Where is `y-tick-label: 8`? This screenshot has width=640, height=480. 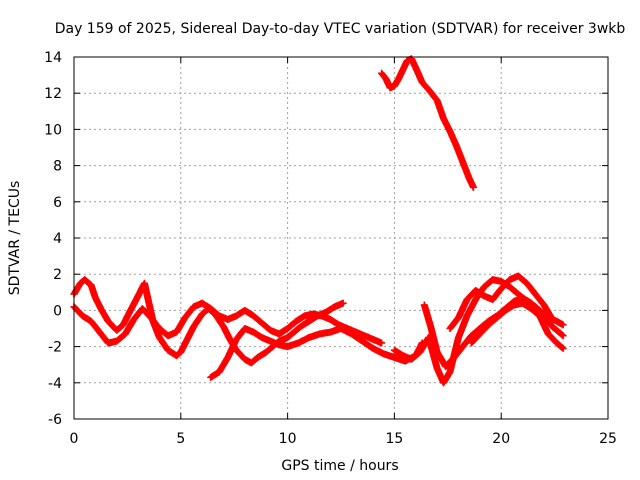 y-tick-label: 8 is located at coordinates (57, 167).